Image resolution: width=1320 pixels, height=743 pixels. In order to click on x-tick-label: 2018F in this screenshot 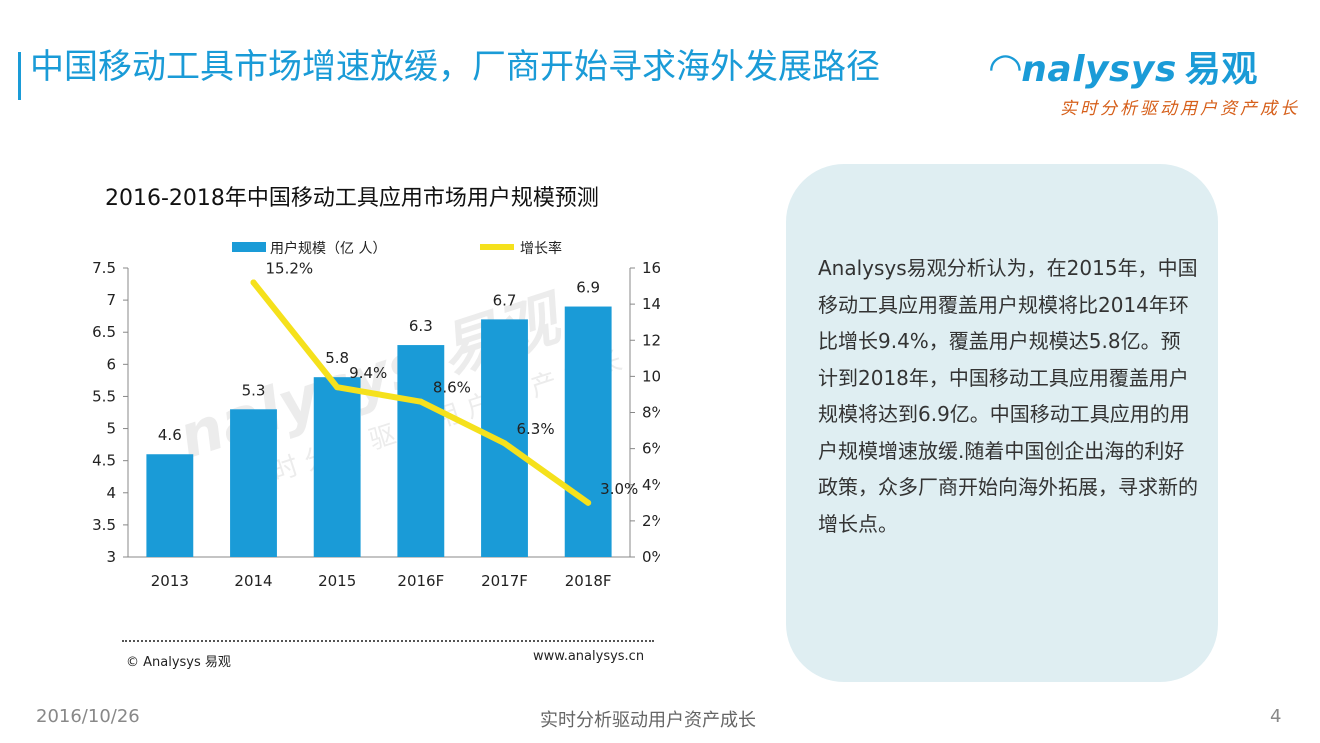, I will do `click(588, 581)`.